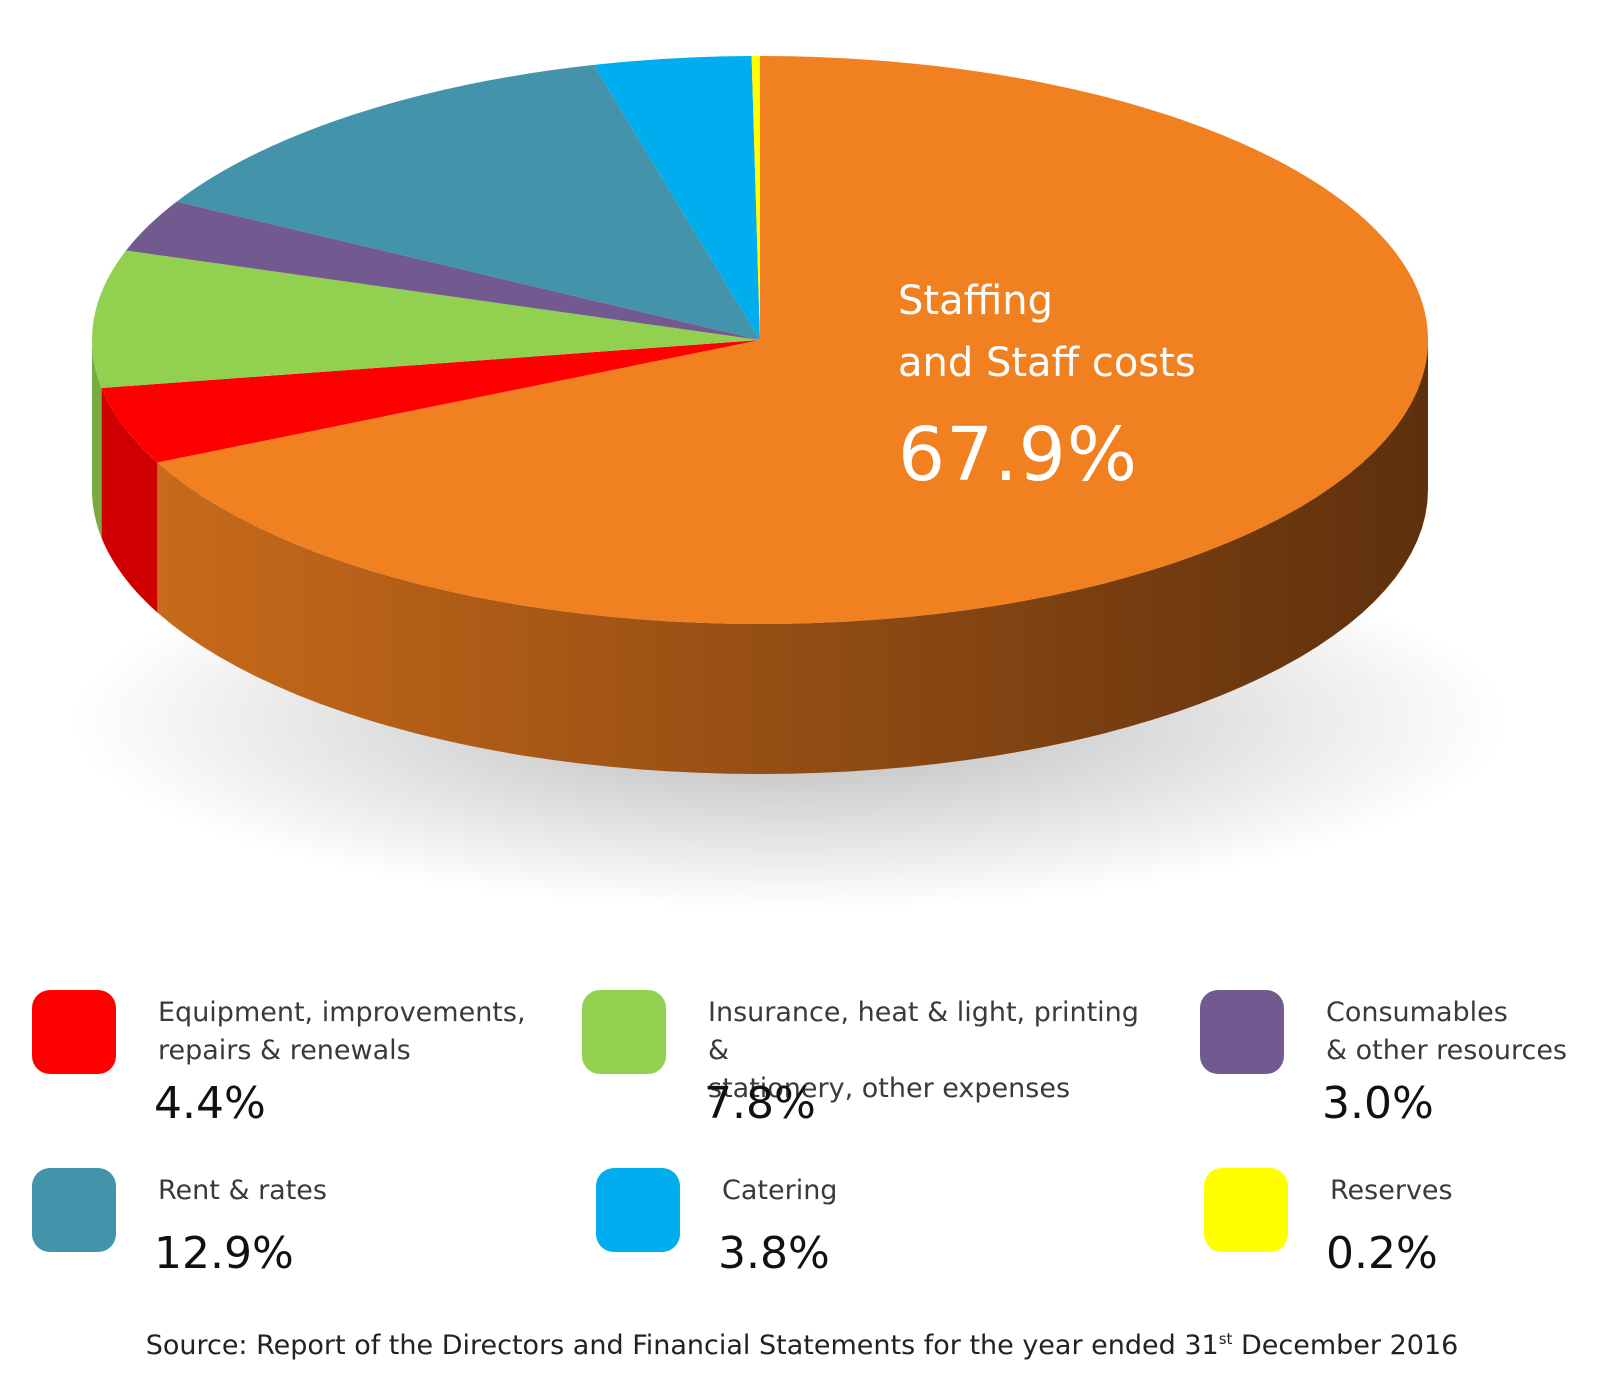 Image resolution: width=1604 pixels, height=1382 pixels. What do you see at coordinates (676, 198) in the screenshot?
I see `pie-slice-catering` at bounding box center [676, 198].